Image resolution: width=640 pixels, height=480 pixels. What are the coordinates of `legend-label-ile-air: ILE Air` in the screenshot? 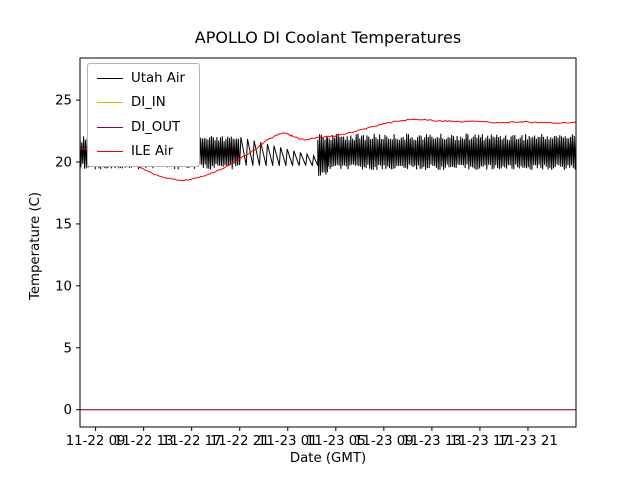 It's located at (152, 151).